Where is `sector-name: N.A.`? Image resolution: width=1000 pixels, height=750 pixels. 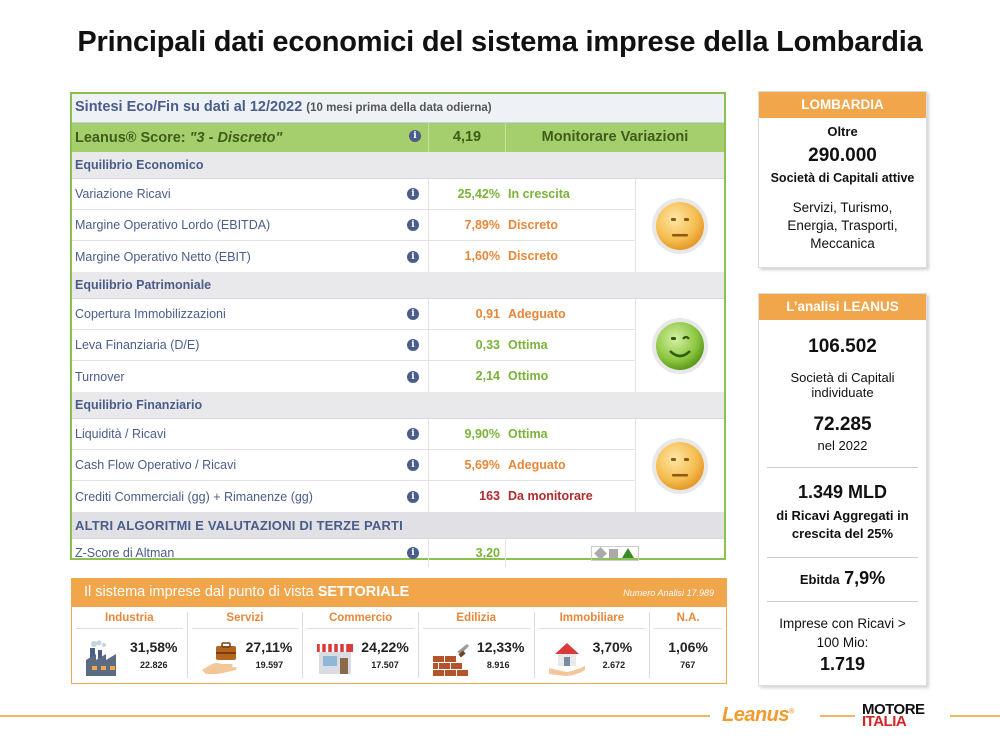
sector-name: N.A. is located at coordinates (688, 620).